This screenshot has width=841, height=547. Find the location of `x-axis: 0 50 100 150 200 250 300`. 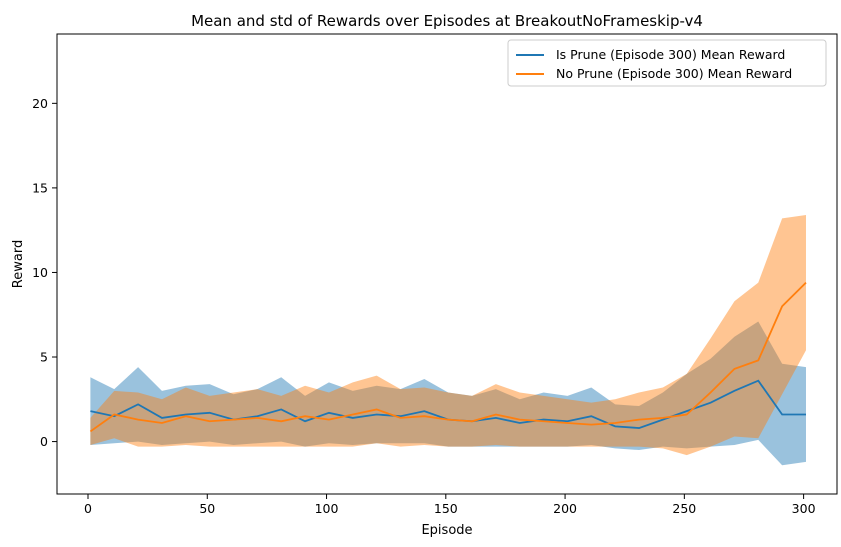

x-axis: 0 50 100 150 200 250 300 is located at coordinates (450, 505).